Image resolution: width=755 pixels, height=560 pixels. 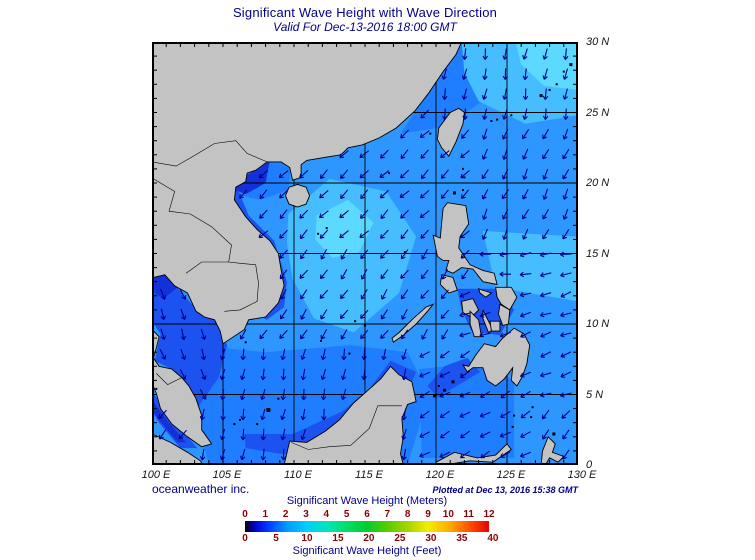 What do you see at coordinates (431, 538) in the screenshot?
I see `feet-tick-label: 30` at bounding box center [431, 538].